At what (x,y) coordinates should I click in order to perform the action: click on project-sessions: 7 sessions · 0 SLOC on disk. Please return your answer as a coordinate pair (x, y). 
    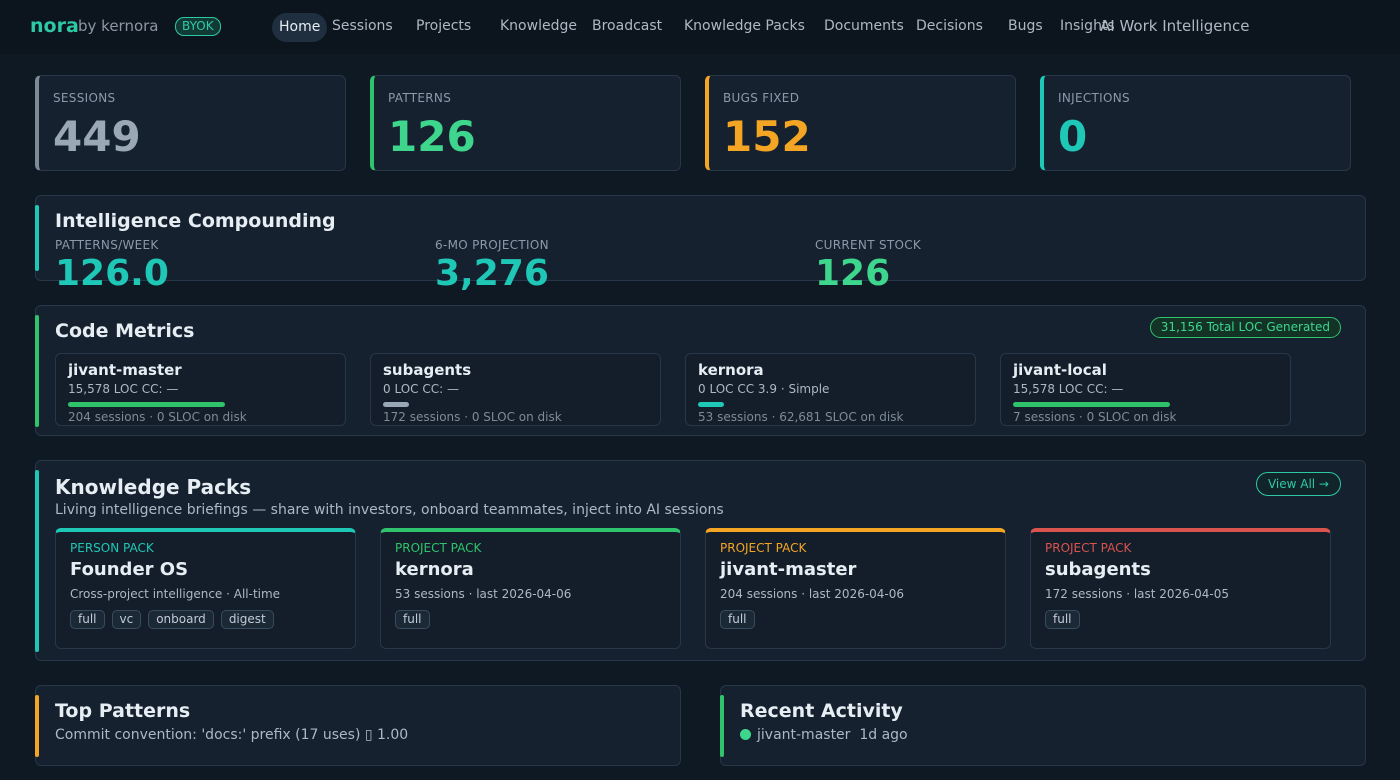
    Looking at the image, I should click on (1095, 417).